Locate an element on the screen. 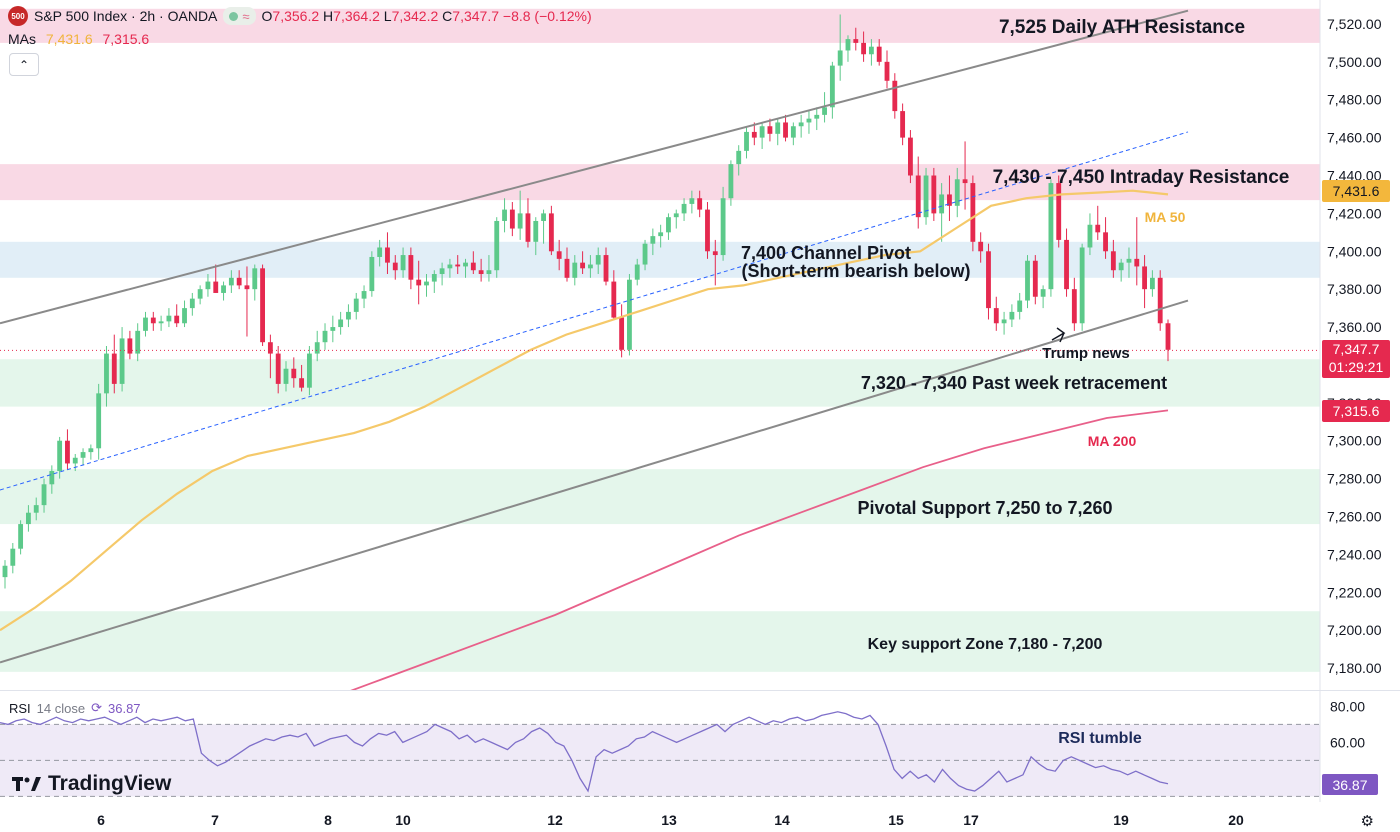 This screenshot has width=1400, height=832. mas-legend: MAs 7,431.6 7,315.6 is located at coordinates (78, 39).